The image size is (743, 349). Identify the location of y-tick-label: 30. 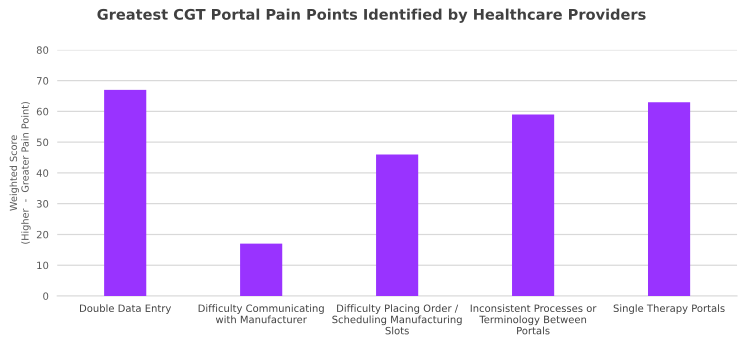
(42, 204).